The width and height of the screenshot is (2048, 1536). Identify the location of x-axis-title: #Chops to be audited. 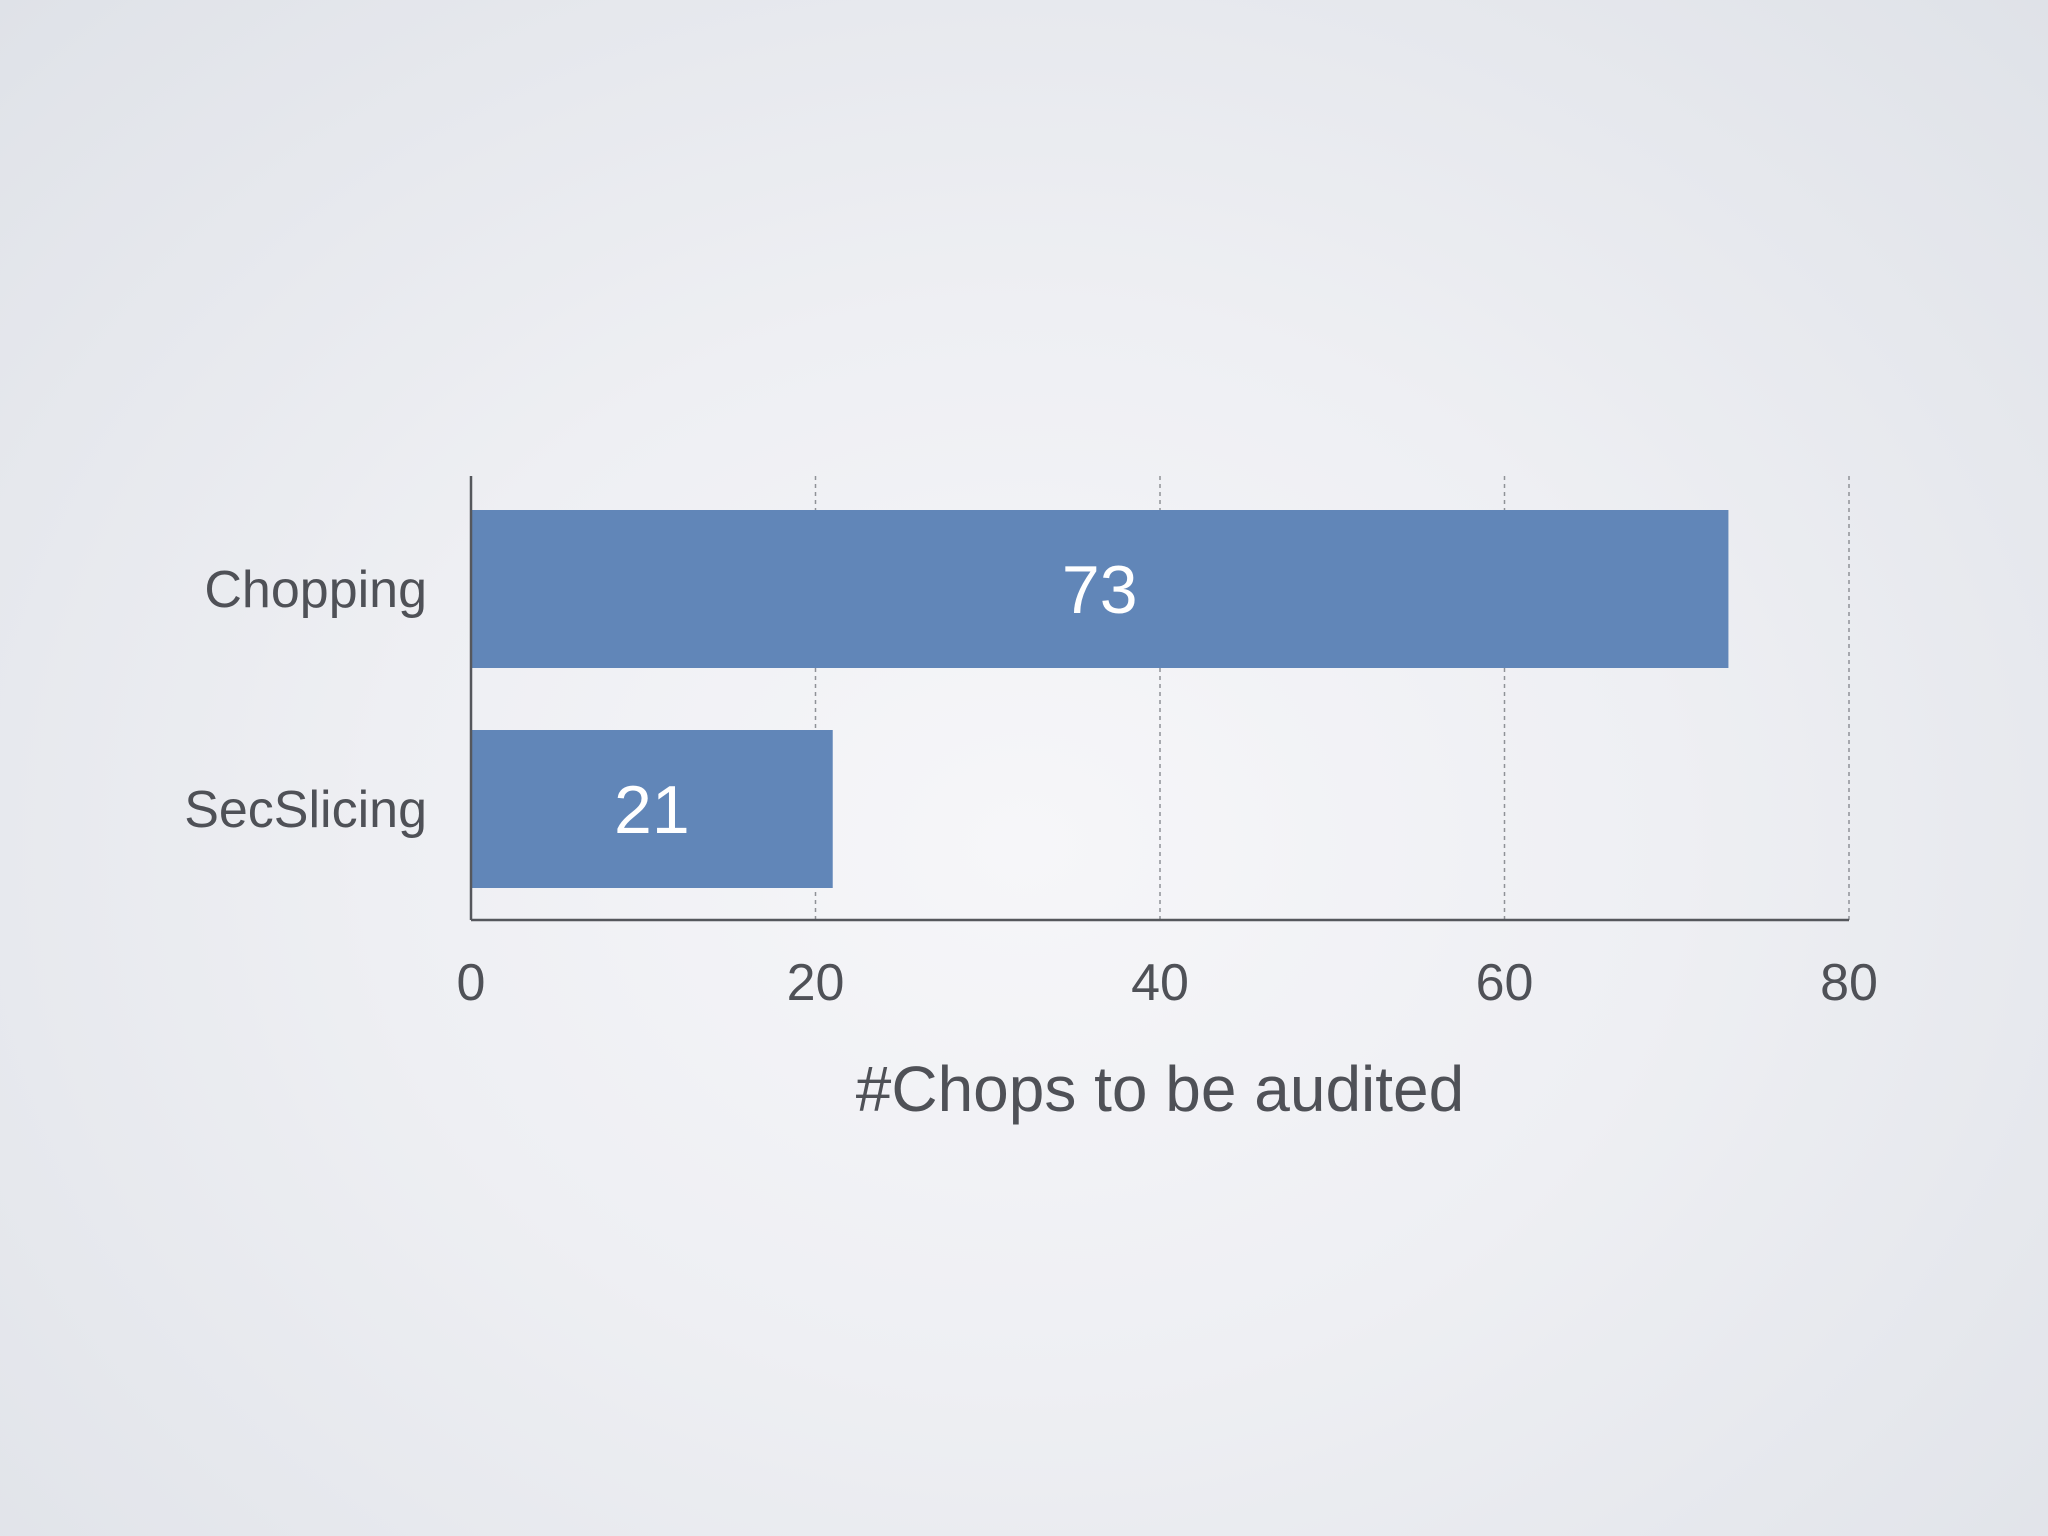
(1160, 1089).